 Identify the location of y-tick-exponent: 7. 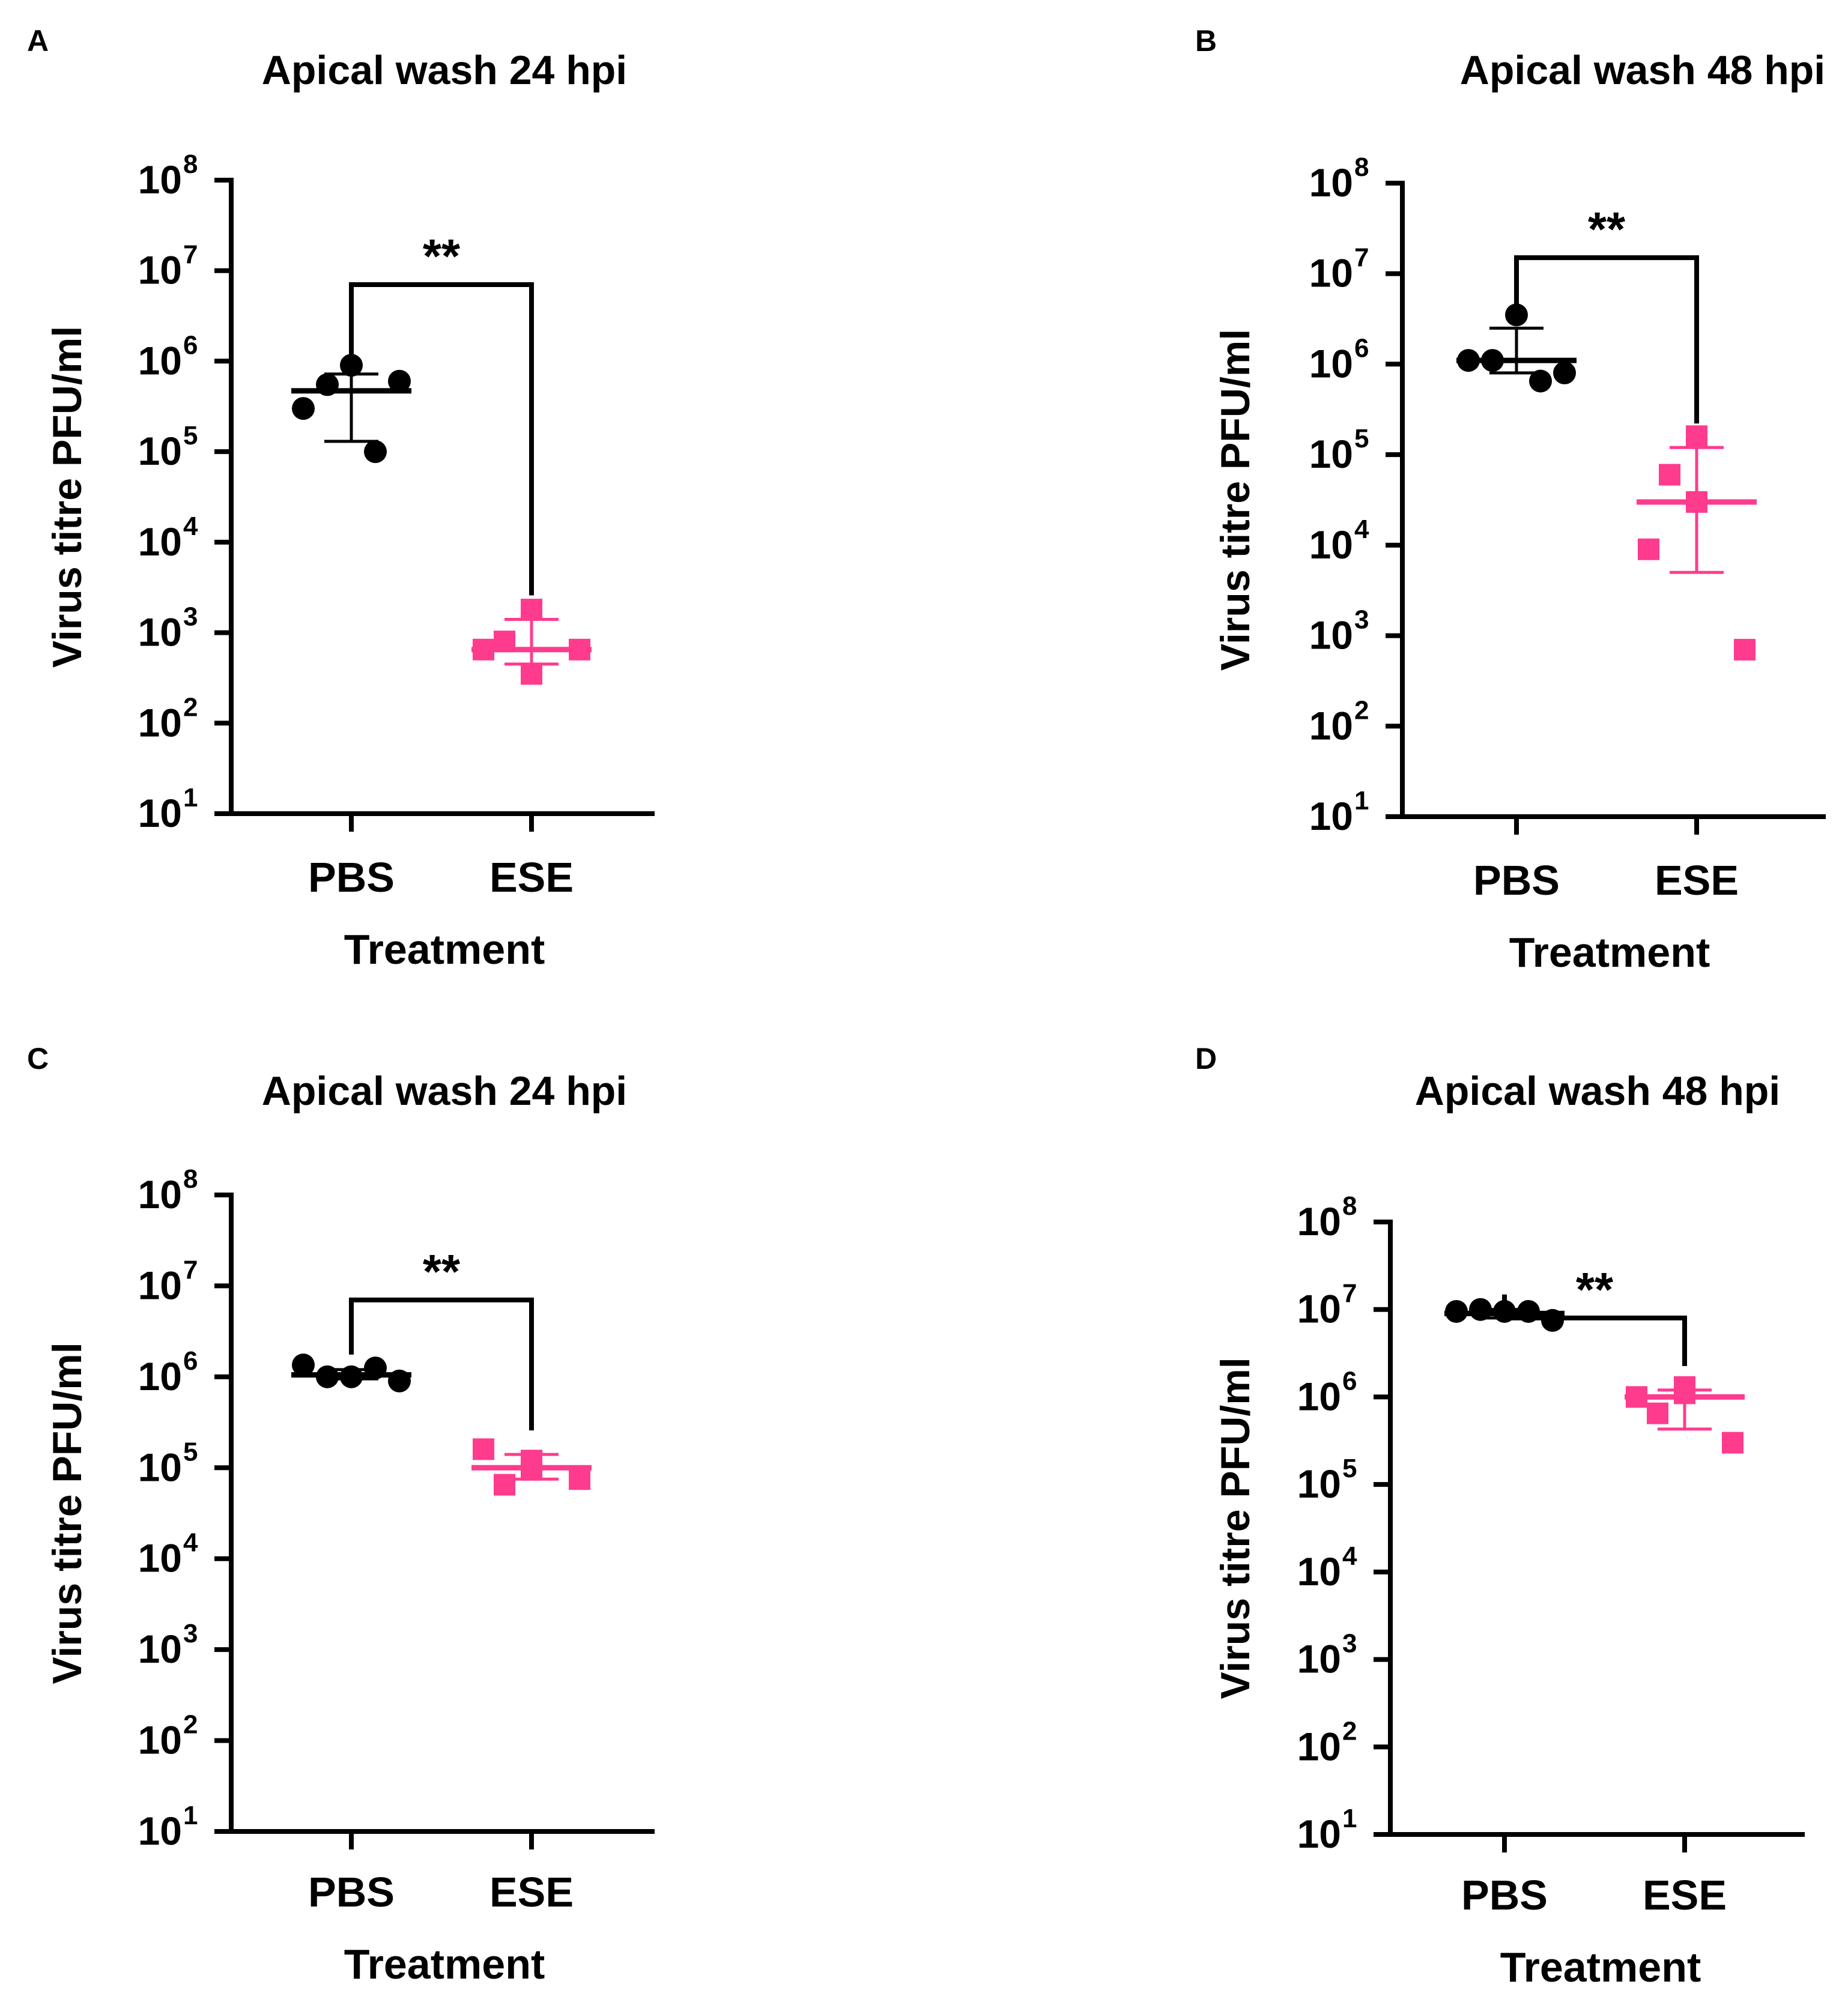
(190, 255).